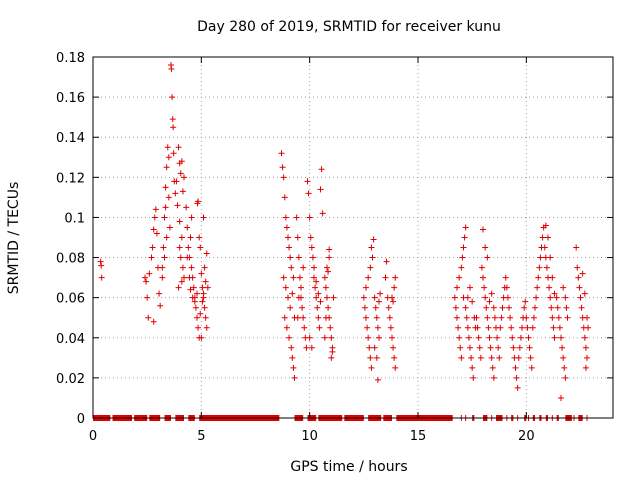  What do you see at coordinates (93, 436) in the screenshot?
I see `x-tick-label: 0` at bounding box center [93, 436].